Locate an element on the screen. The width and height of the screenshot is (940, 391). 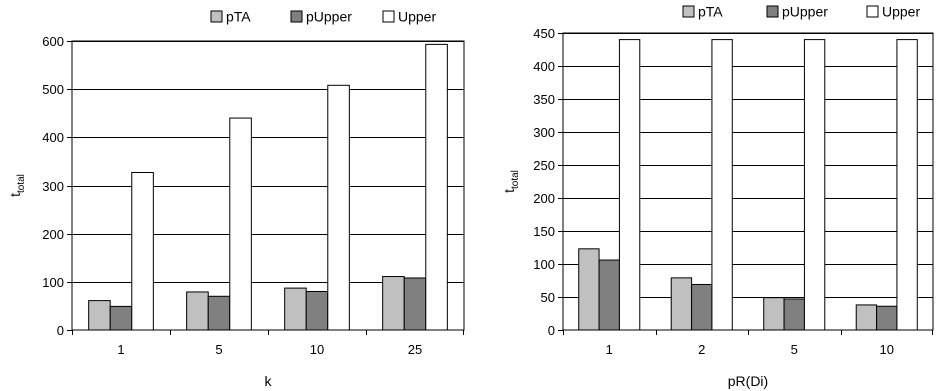
c2-legend-swatch-pupper is located at coordinates (772, 11).